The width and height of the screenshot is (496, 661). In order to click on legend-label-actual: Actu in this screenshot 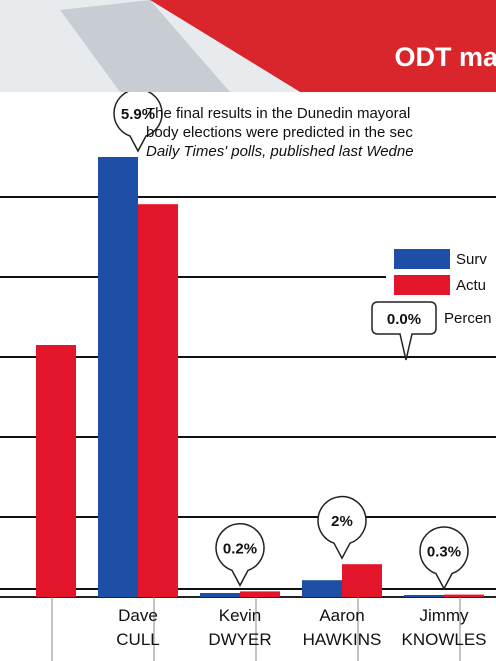, I will do `click(471, 285)`.